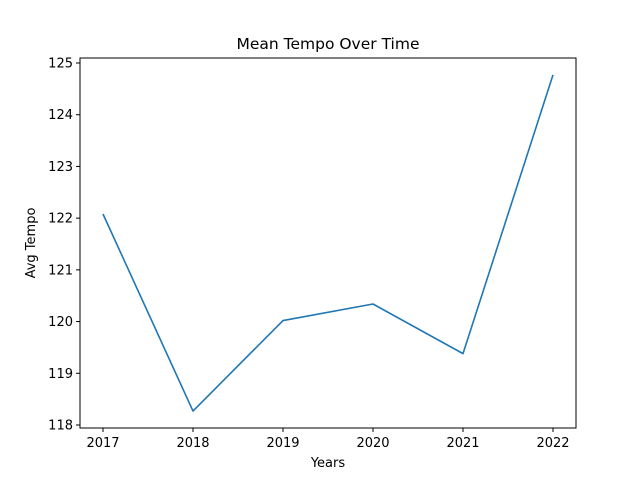 Image resolution: width=640 pixels, height=480 pixels. I want to click on x-axis: 2017 2018 2019 2020 2021 2022, so click(328, 439).